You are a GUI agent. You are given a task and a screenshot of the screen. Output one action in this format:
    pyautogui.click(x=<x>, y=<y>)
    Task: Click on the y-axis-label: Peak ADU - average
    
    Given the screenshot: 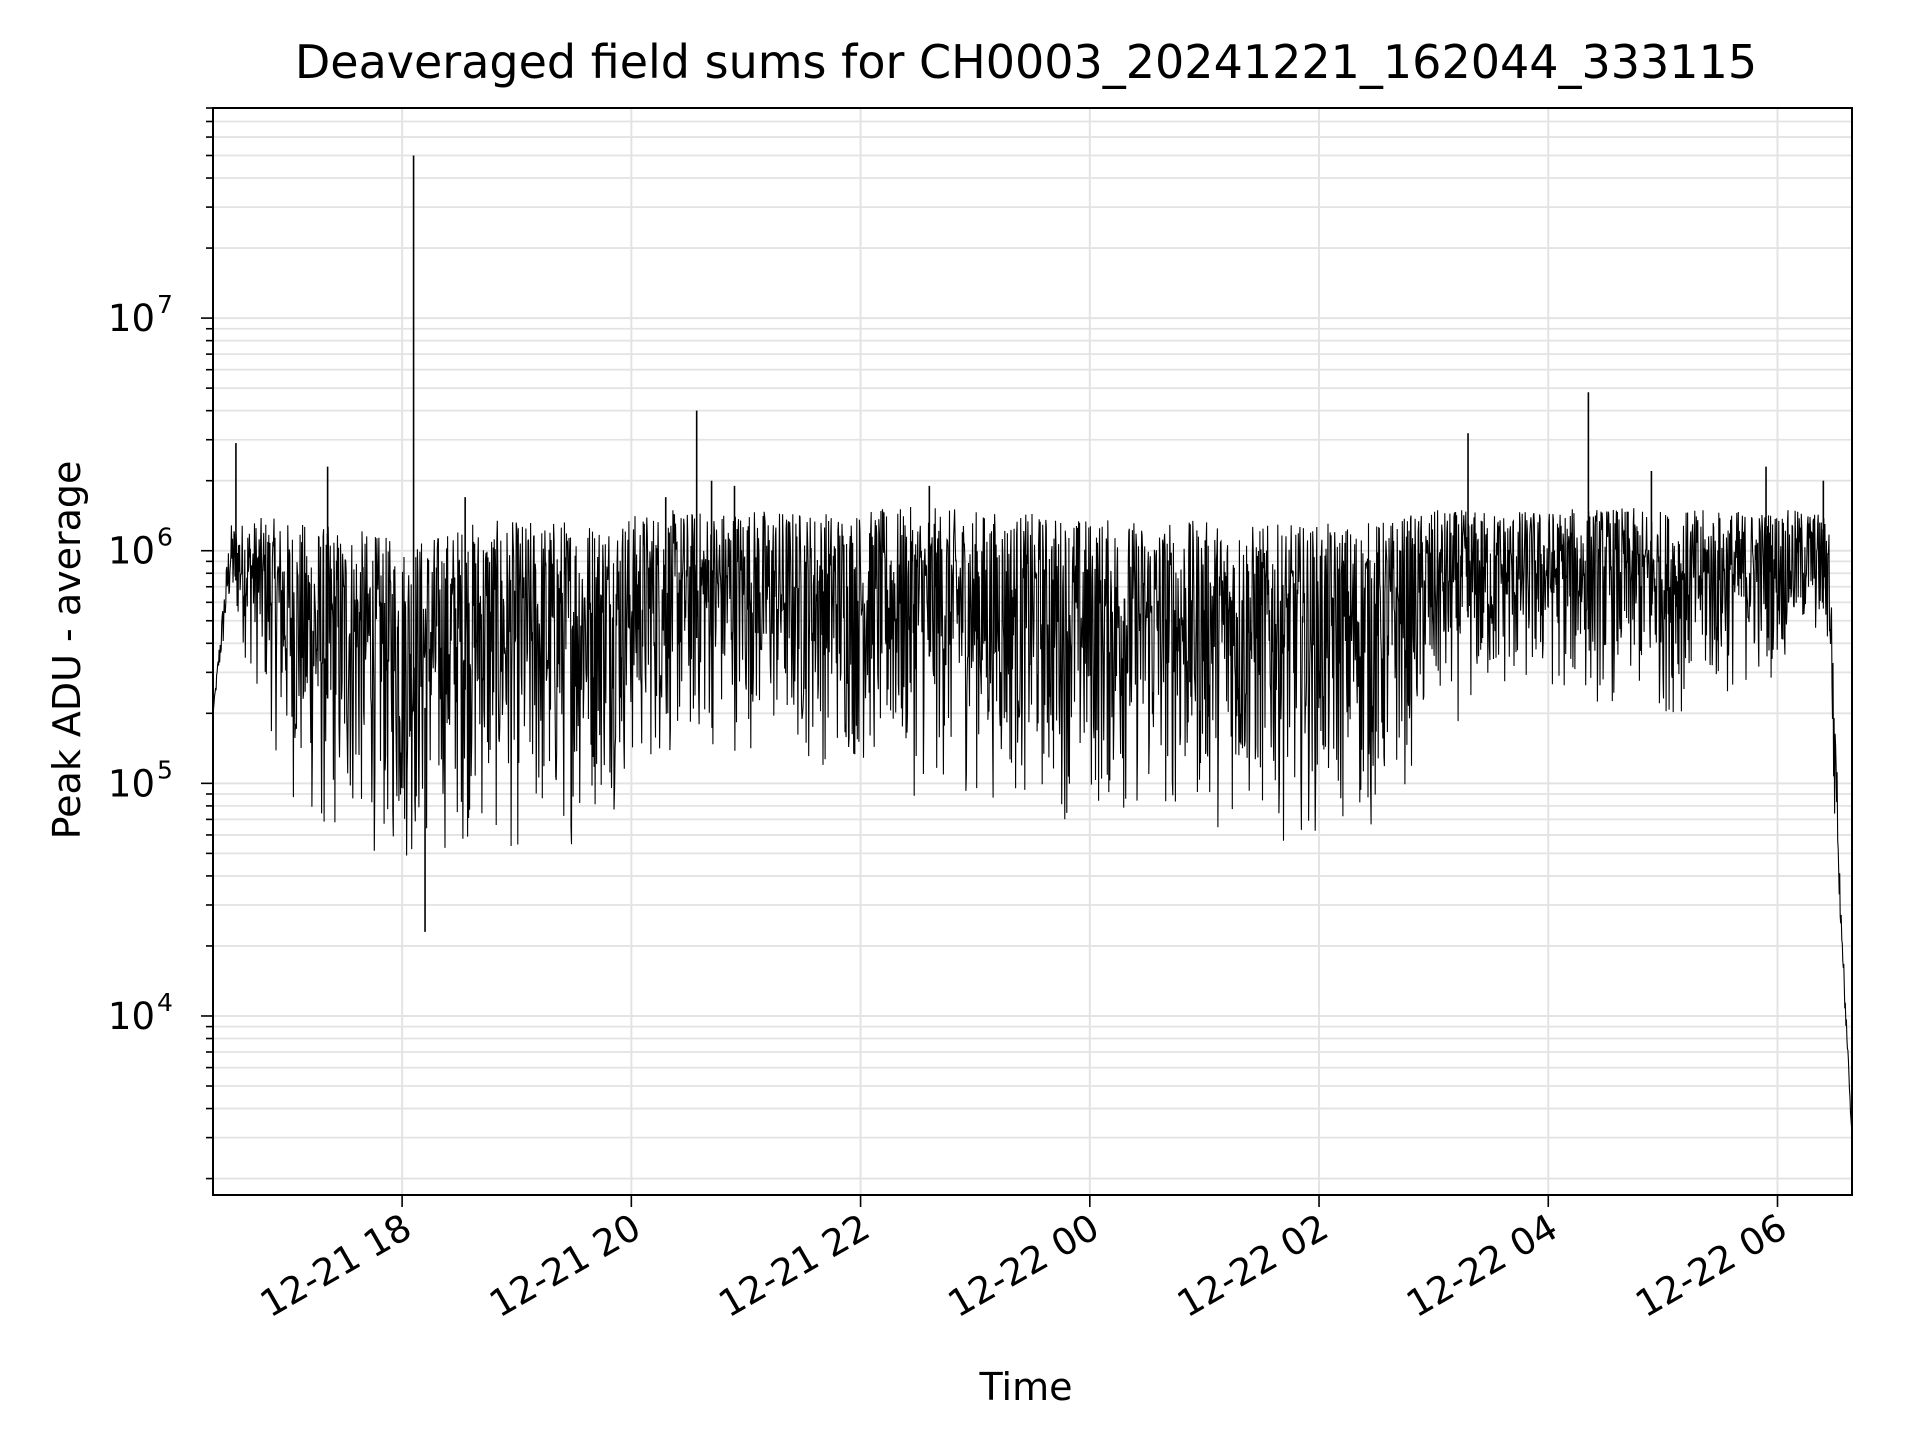 What is the action you would take?
    pyautogui.click(x=67, y=650)
    